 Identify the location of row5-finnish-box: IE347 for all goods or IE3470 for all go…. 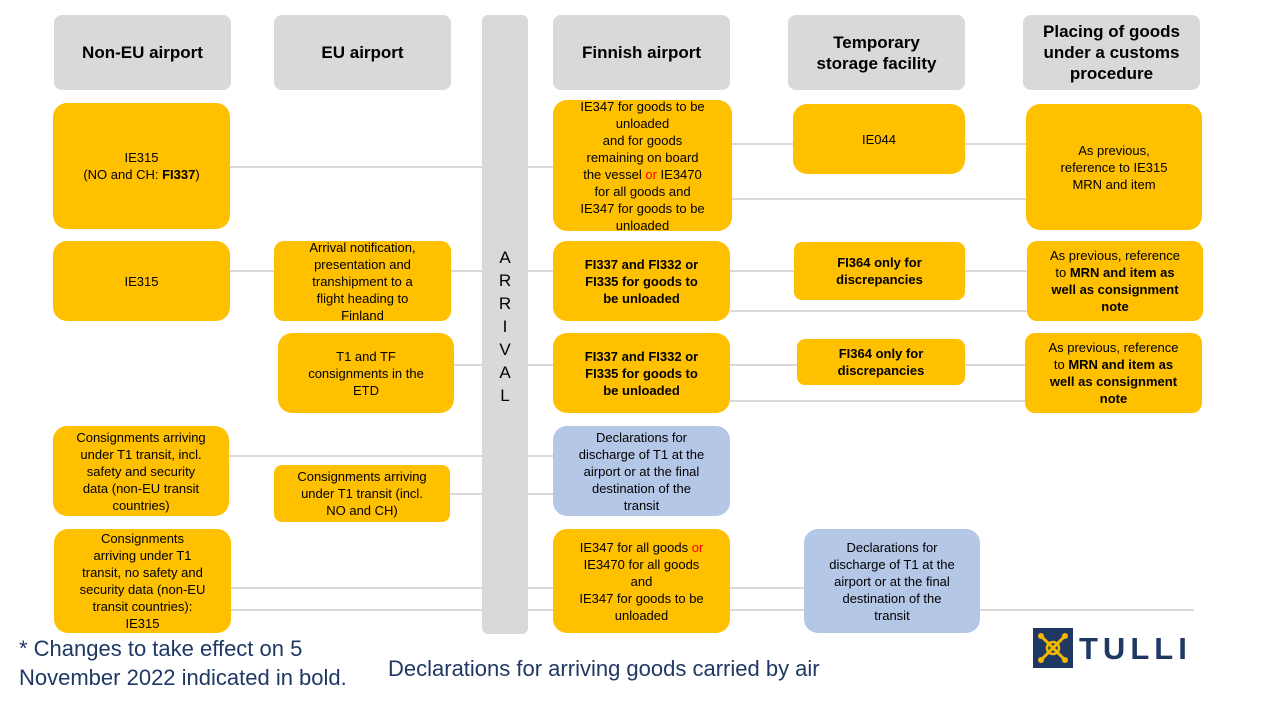
(641, 581).